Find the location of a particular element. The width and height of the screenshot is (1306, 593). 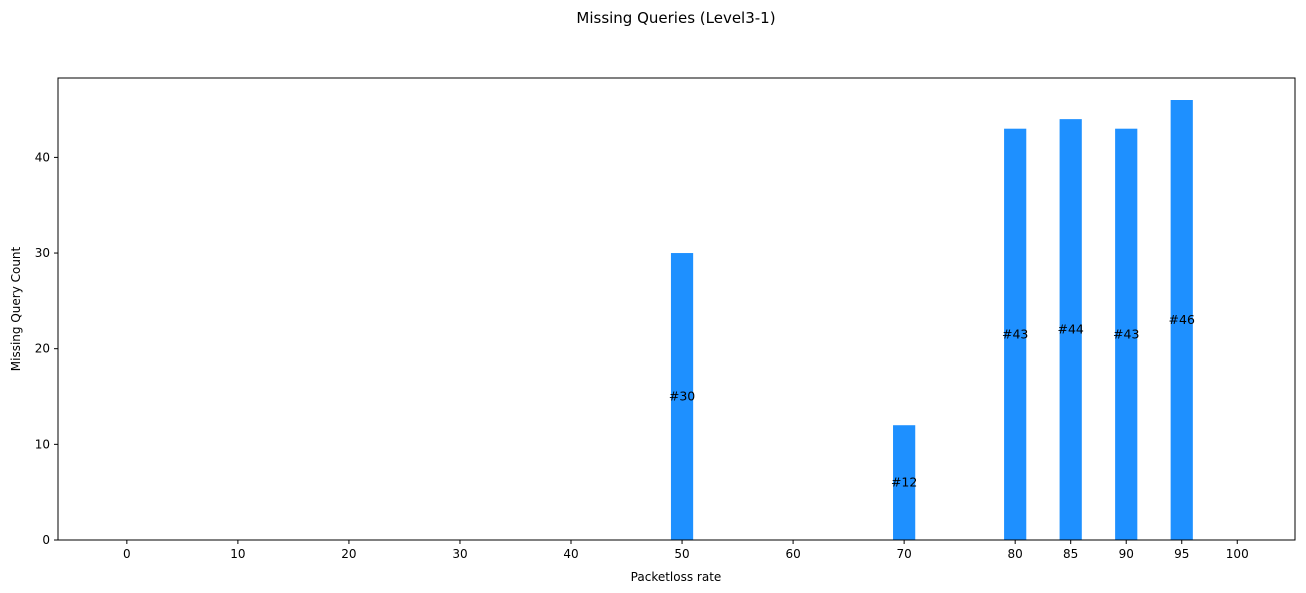

y-tick-label: 0 is located at coordinates (46, 540).